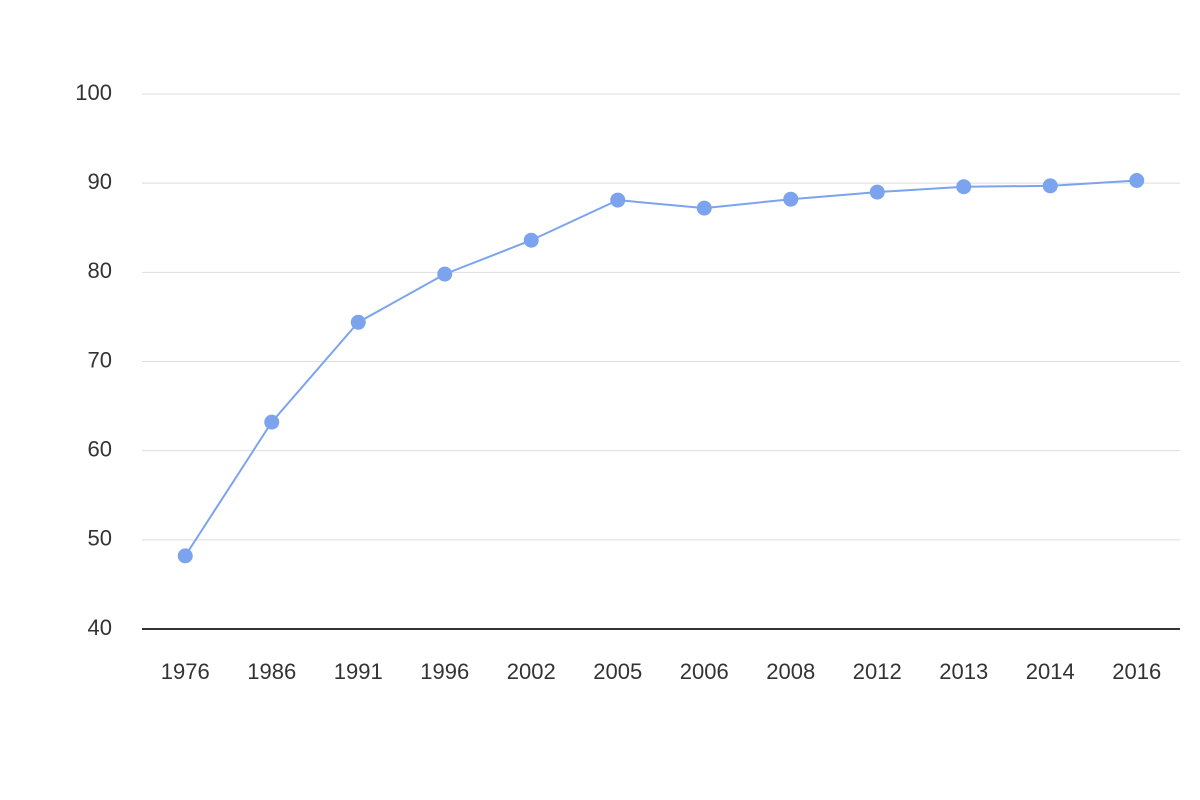 The image size is (1200, 800). What do you see at coordinates (1050, 671) in the screenshot?
I see `x-tick-label: 2014` at bounding box center [1050, 671].